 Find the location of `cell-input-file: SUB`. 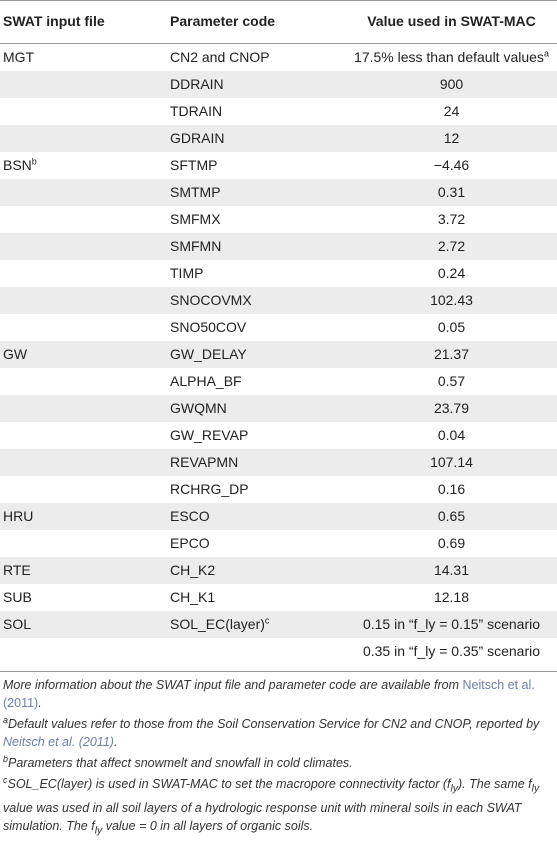

cell-input-file: SUB is located at coordinates (17, 597).